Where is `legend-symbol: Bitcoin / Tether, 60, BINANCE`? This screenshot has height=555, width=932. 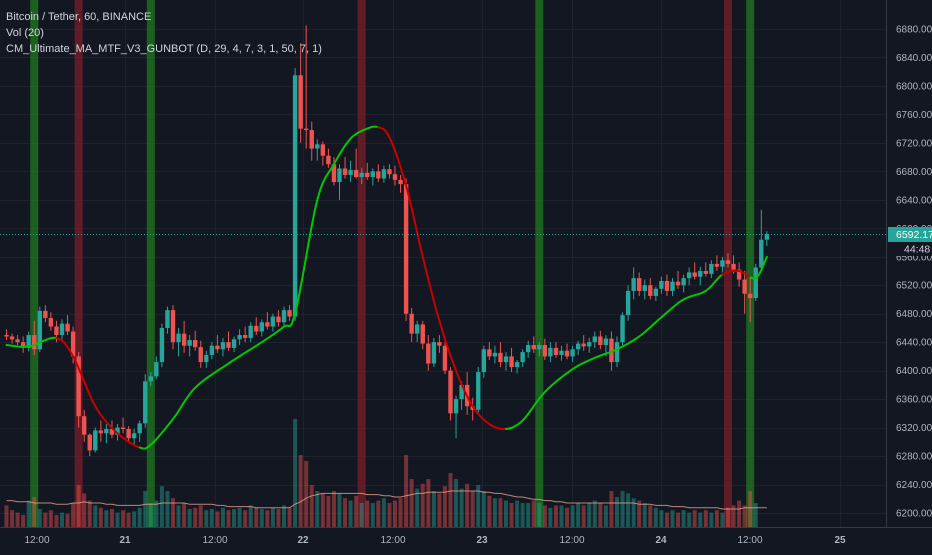 legend-symbol: Bitcoin / Tether, 60, BINANCE is located at coordinates (79, 17).